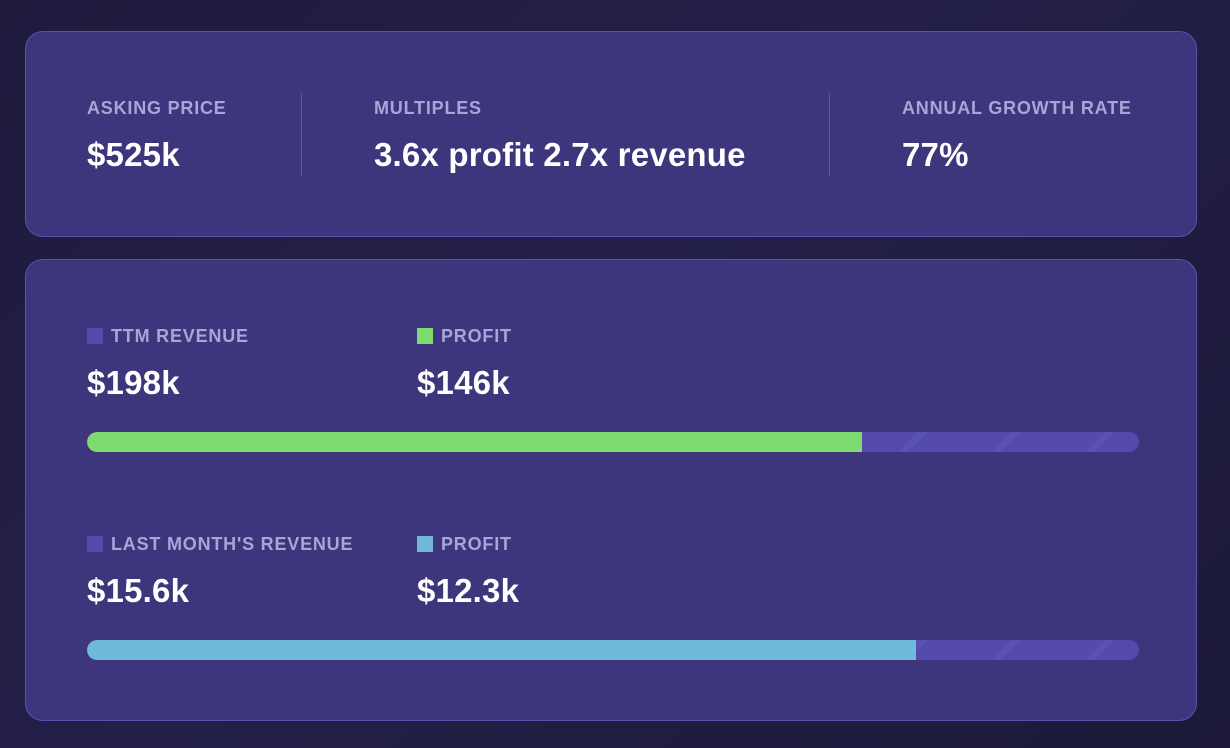 Image resolution: width=1230 pixels, height=748 pixels. Describe the element at coordinates (133, 382) in the screenshot. I see `ttm-revenue-value: $198k` at that location.